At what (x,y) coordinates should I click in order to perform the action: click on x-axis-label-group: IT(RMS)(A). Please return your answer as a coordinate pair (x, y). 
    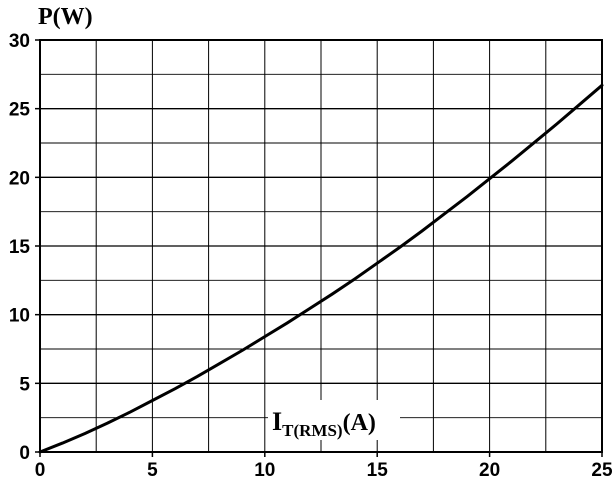
    Looking at the image, I should click on (334, 420).